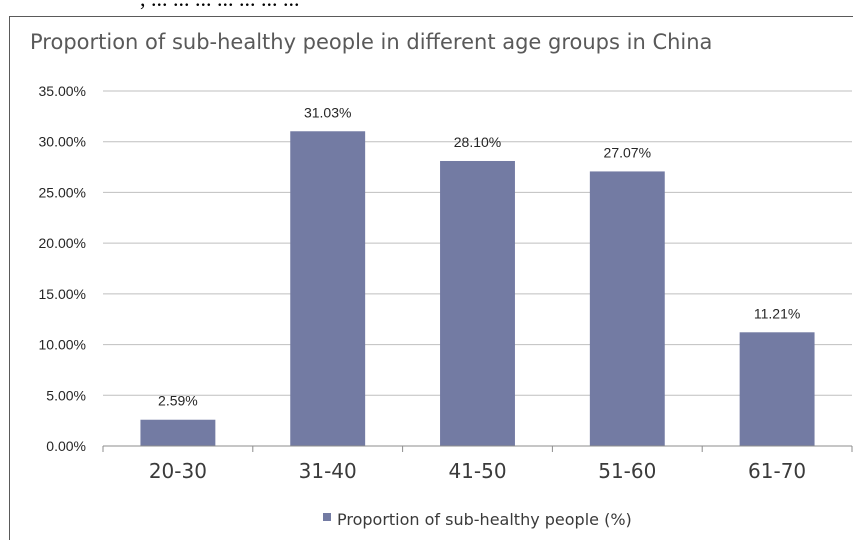 The height and width of the screenshot is (540, 853). I want to click on y-tick-label: 30.00%, so click(62, 142).